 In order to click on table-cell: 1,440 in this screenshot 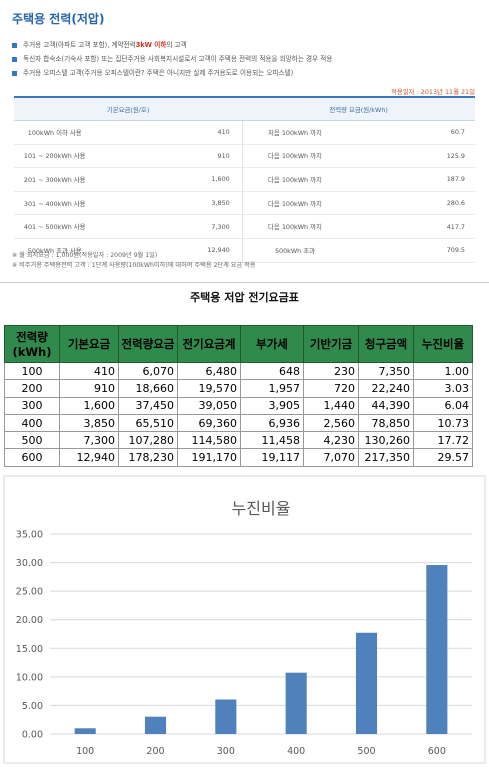, I will do `click(331, 405)`.